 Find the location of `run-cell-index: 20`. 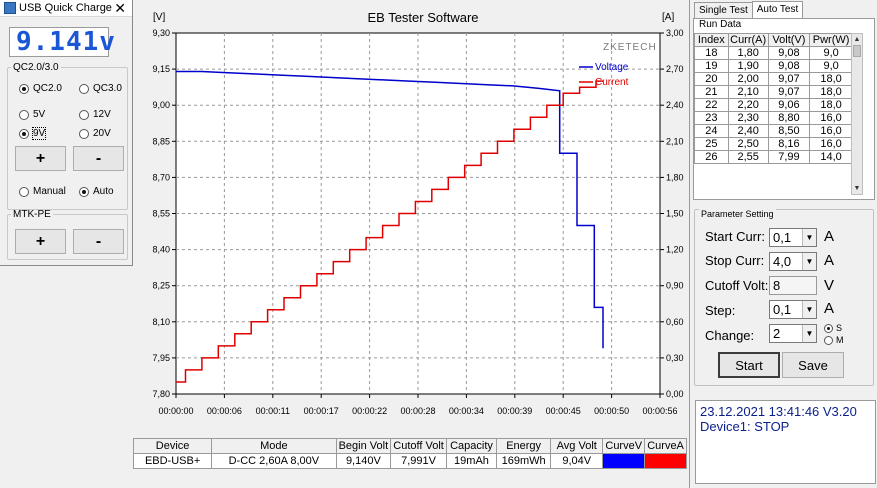

run-cell-index: 20 is located at coordinates (711, 79).